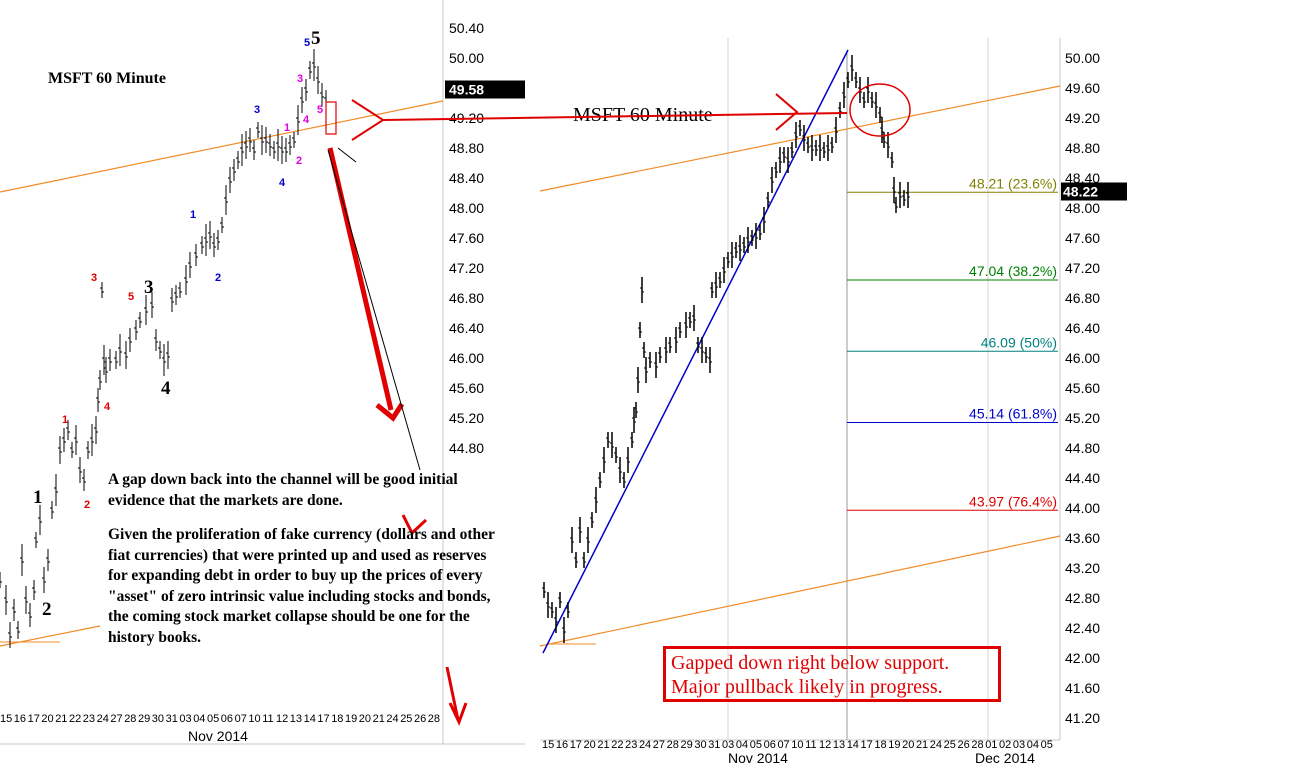 The height and width of the screenshot is (776, 1303). What do you see at coordinates (406, 719) in the screenshot?
I see `left-x-tick-label: 25` at bounding box center [406, 719].